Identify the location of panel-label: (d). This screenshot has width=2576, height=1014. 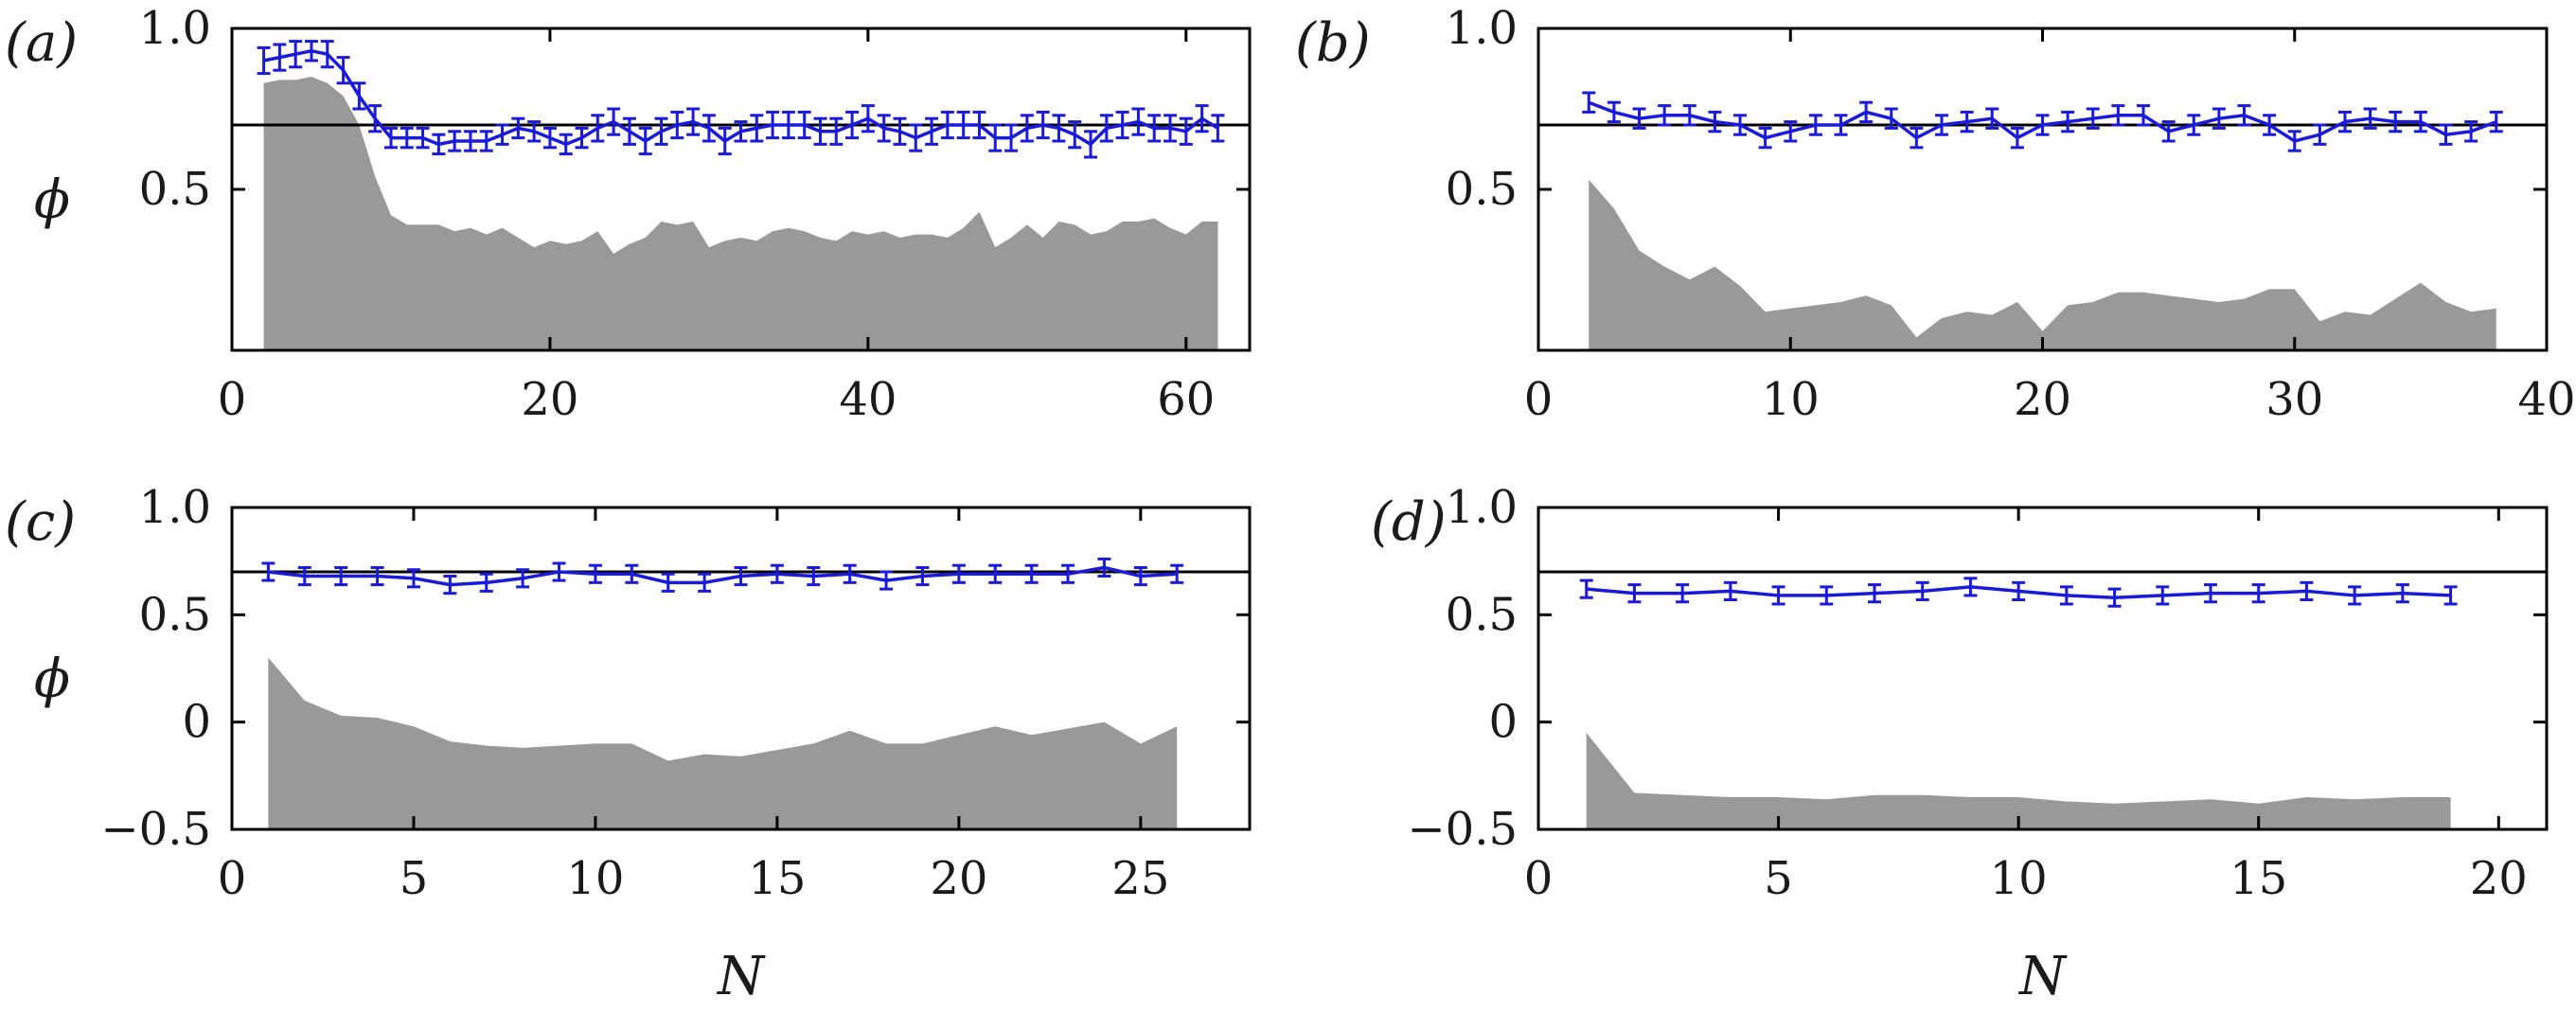
(1409, 522).